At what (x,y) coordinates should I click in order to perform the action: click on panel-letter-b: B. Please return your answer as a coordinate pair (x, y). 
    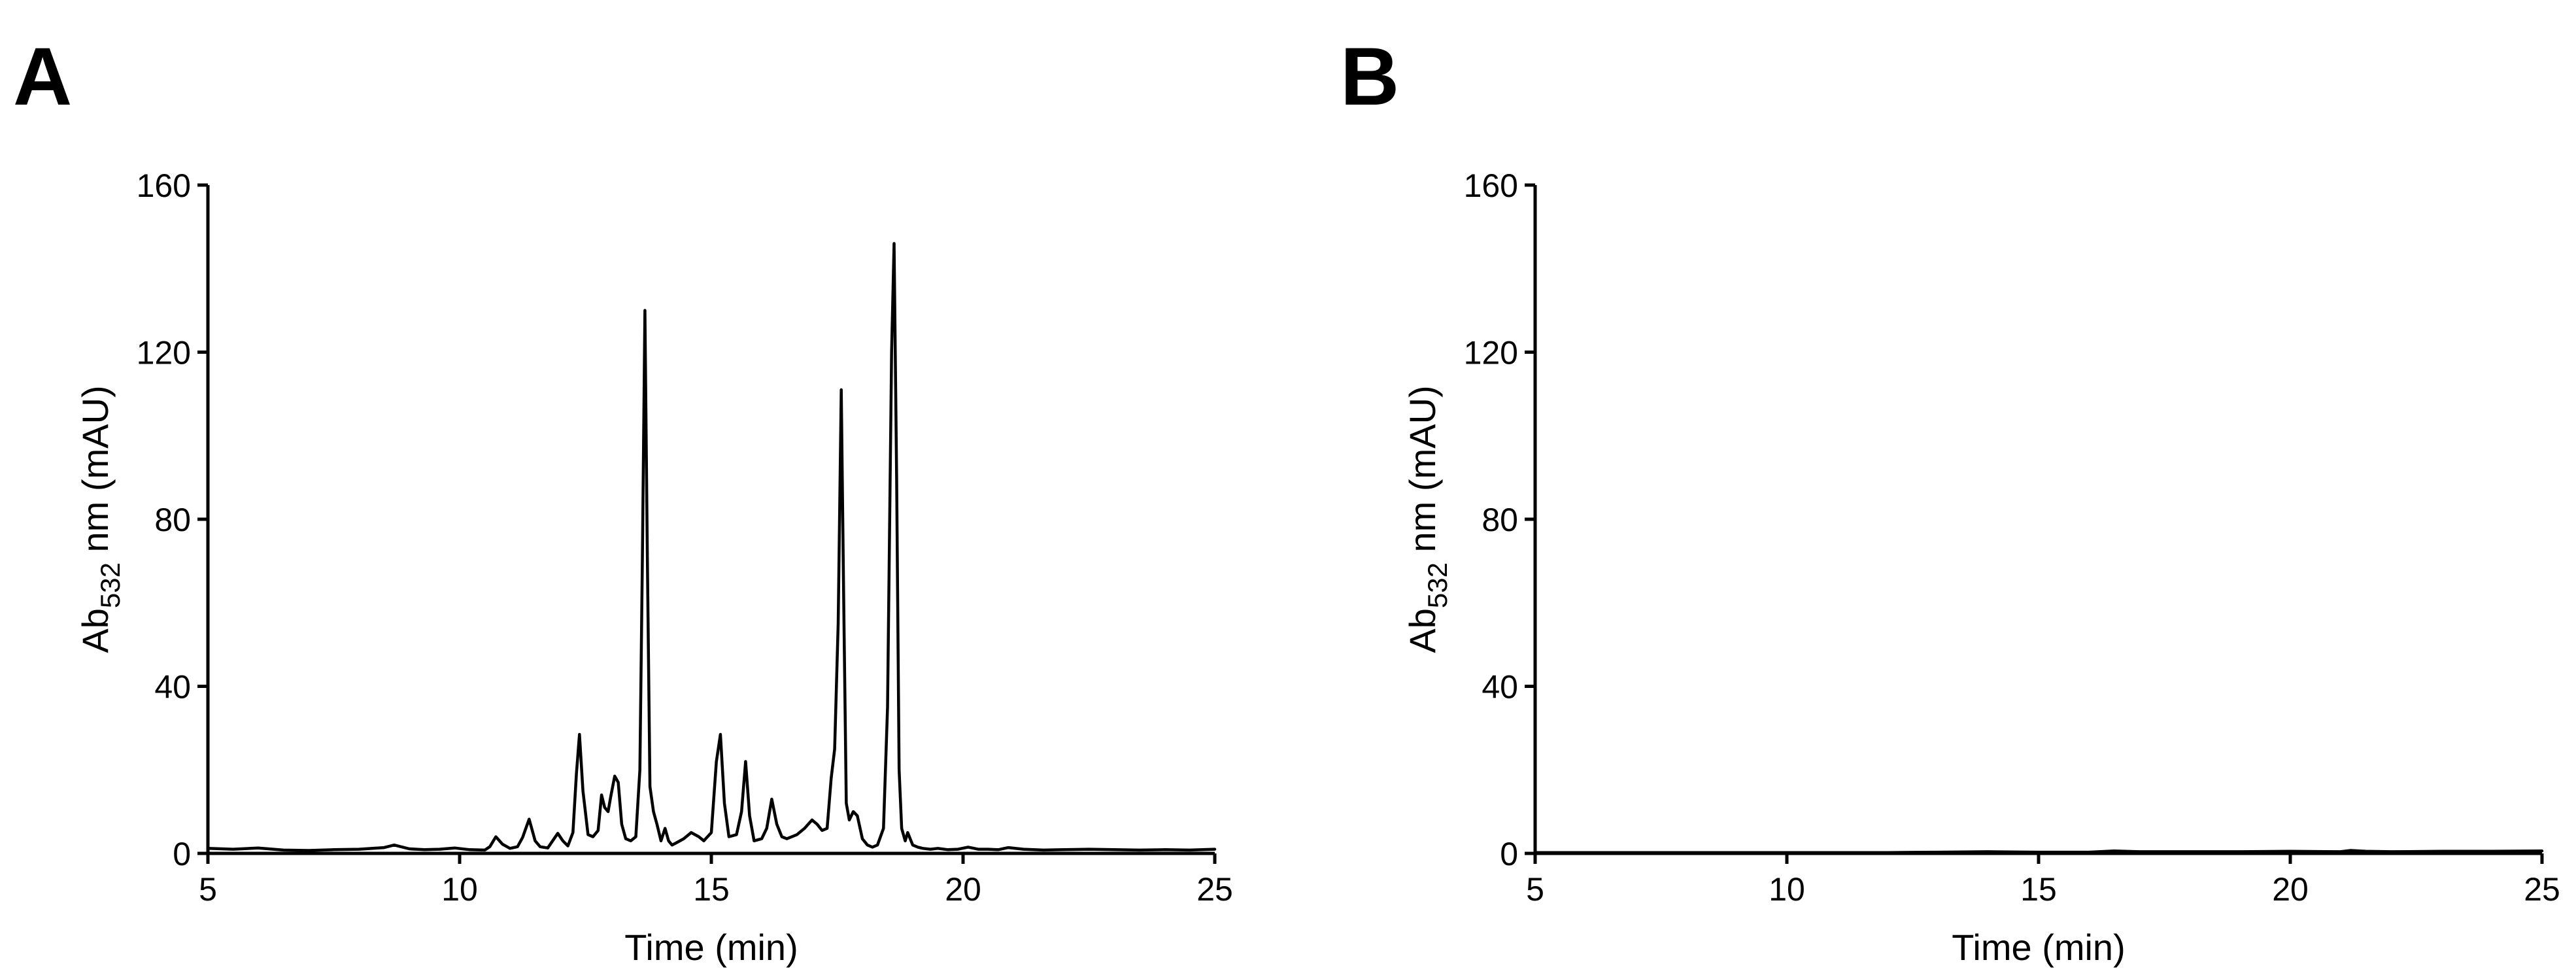
    Looking at the image, I should click on (1370, 76).